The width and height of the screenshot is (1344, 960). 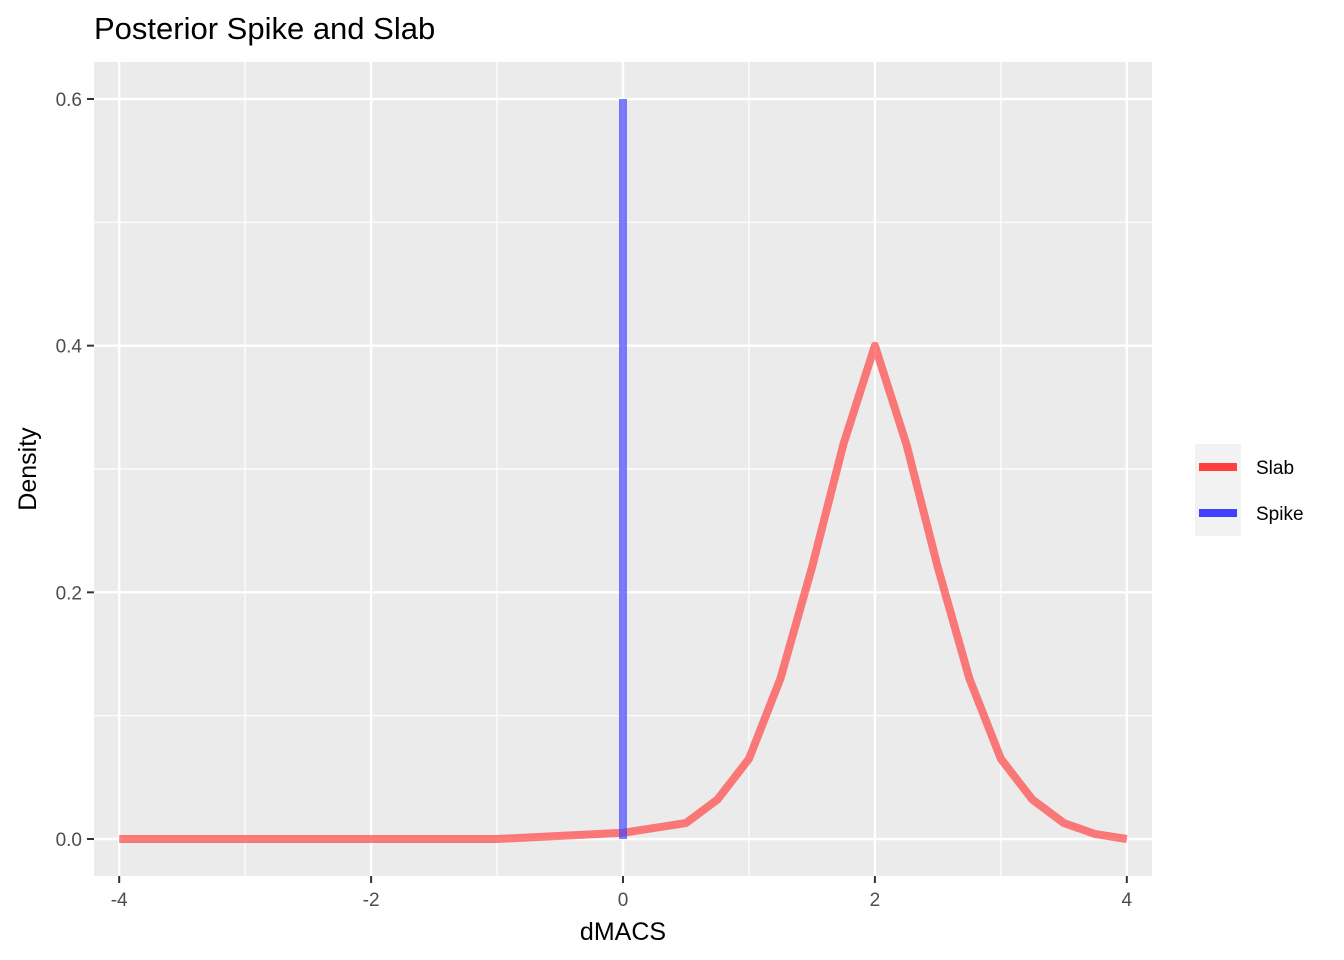 I want to click on x-tick-label: -4, so click(x=119, y=900).